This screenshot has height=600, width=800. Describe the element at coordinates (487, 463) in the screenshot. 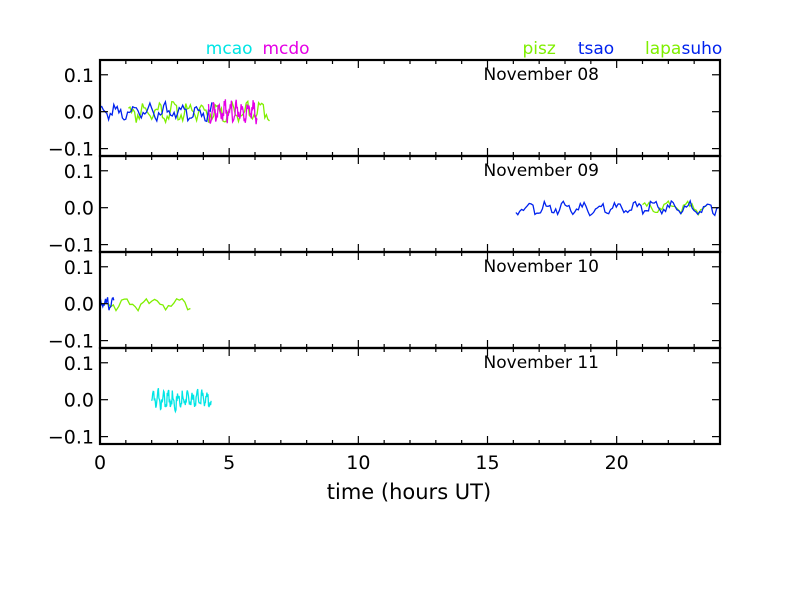

I see `xtick-label-4: 15` at that location.